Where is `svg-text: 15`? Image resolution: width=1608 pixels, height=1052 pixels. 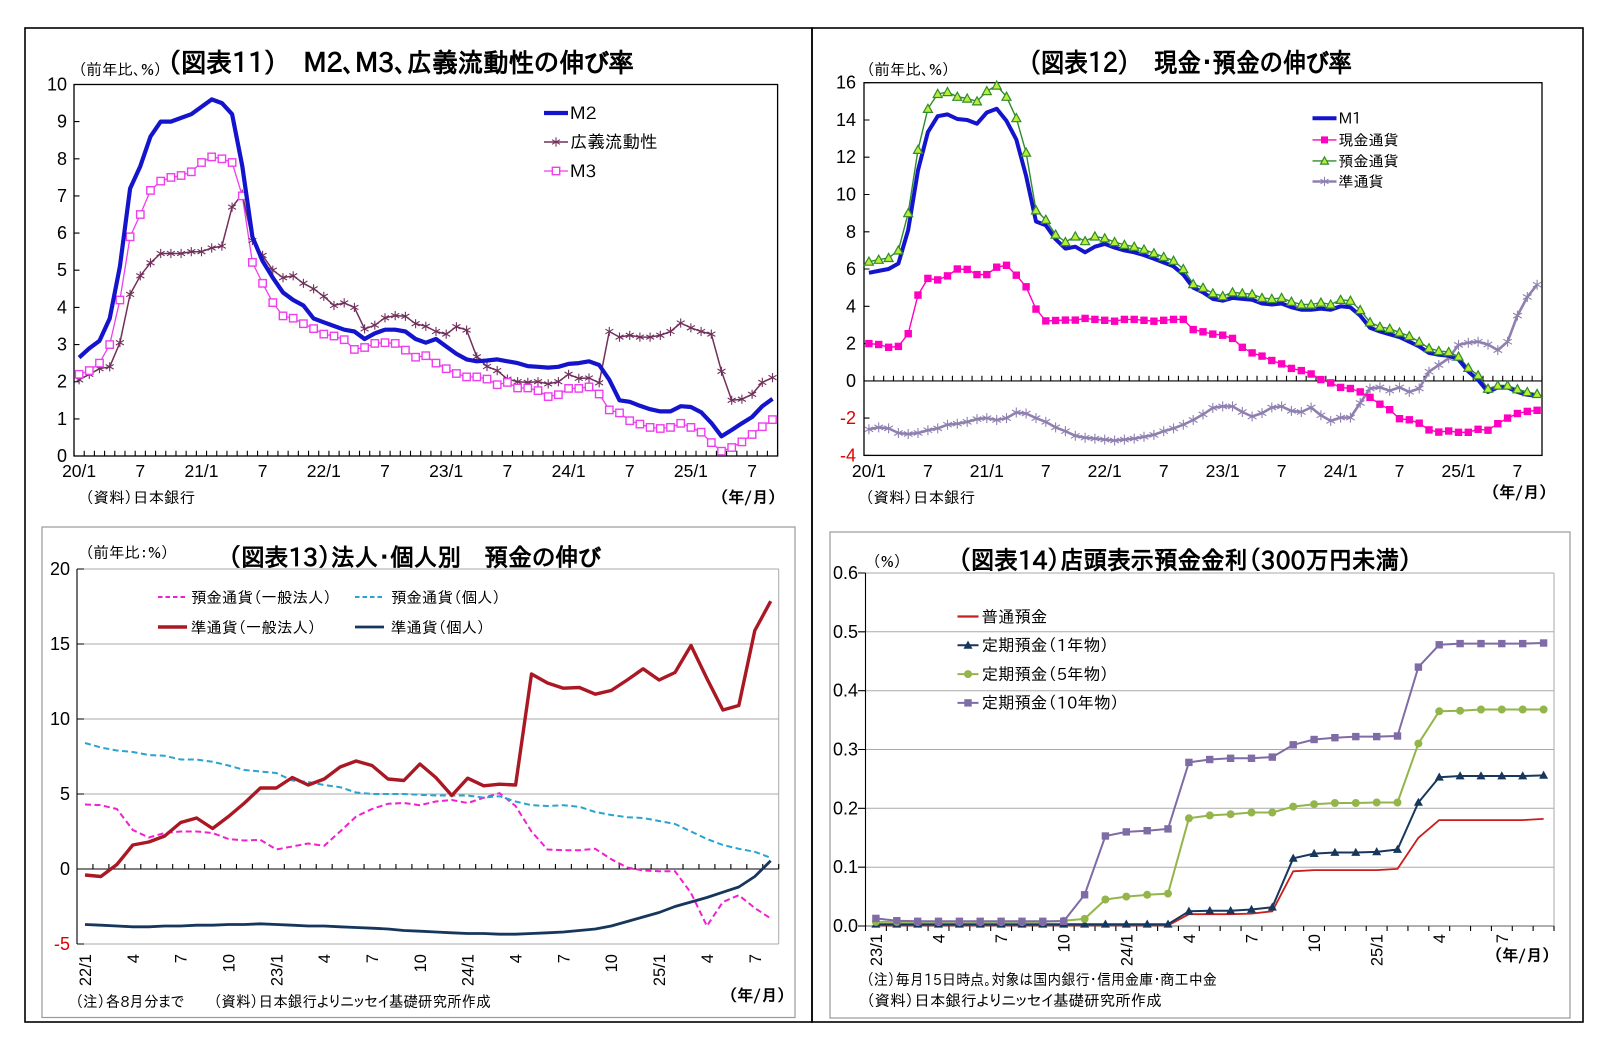 svg-text: 15 is located at coordinates (60, 644).